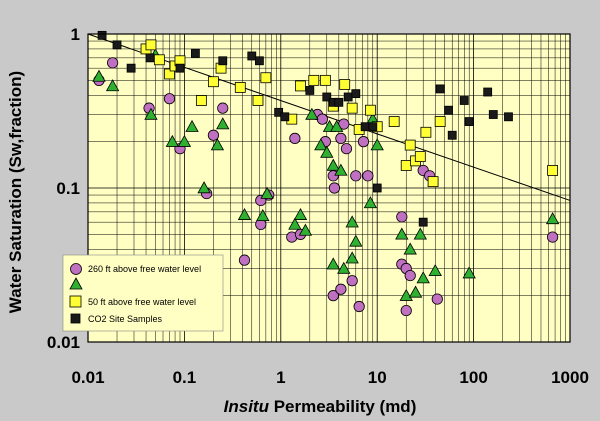 This screenshot has height=421, width=600. I want to click on legend-black-square-marker, so click(75, 318).